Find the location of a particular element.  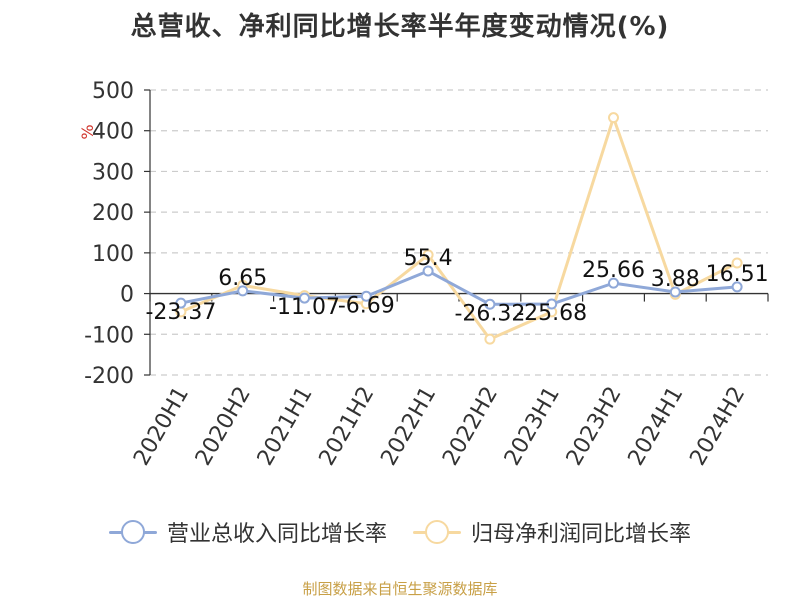

data-label-6: -25.68 is located at coordinates (551, 313).